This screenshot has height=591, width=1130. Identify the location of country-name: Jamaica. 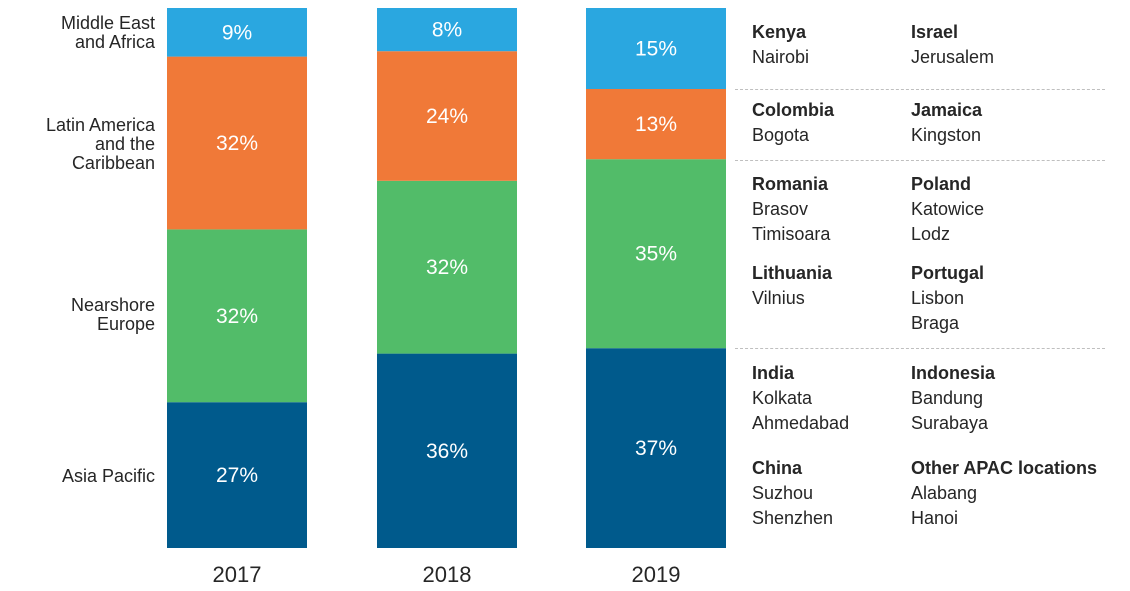
(947, 110).